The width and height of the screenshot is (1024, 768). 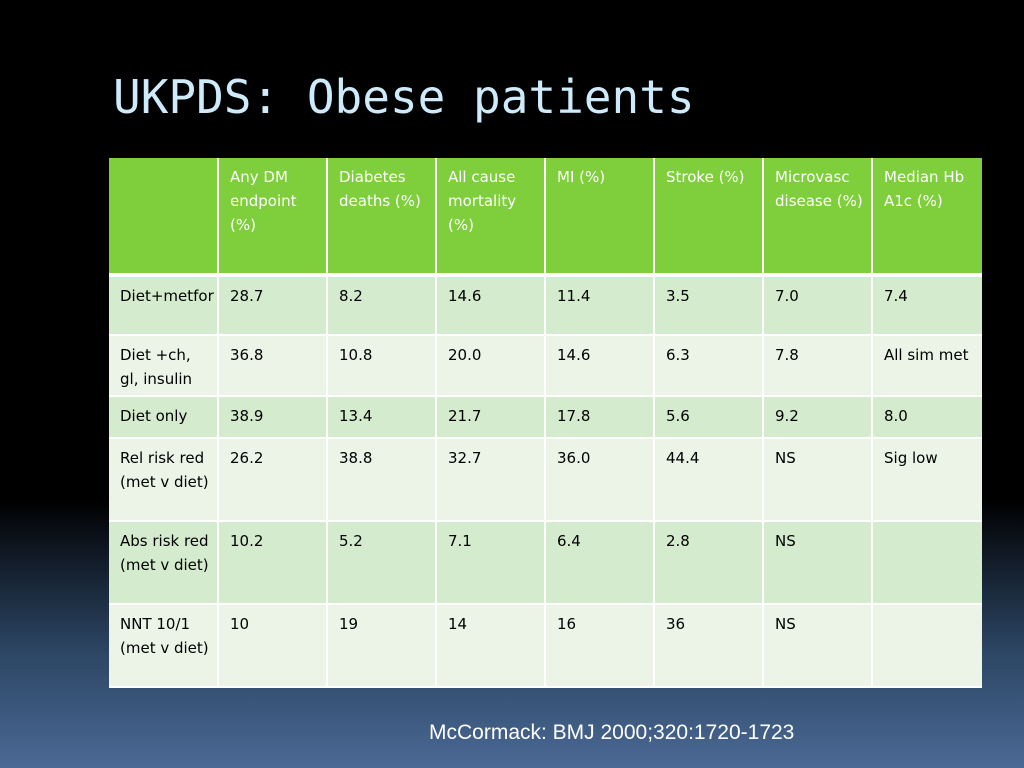 I want to click on table-cell: 36.8, so click(x=273, y=366).